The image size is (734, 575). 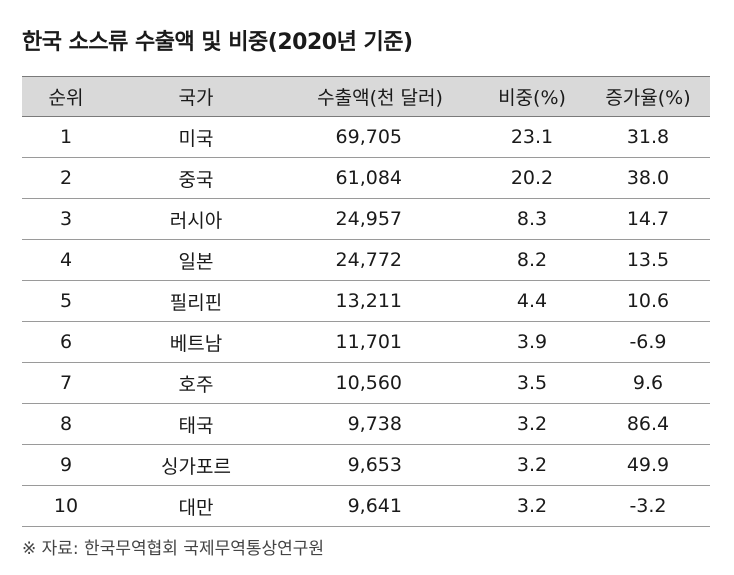 I want to click on cell-country: 베트남, so click(x=196, y=342).